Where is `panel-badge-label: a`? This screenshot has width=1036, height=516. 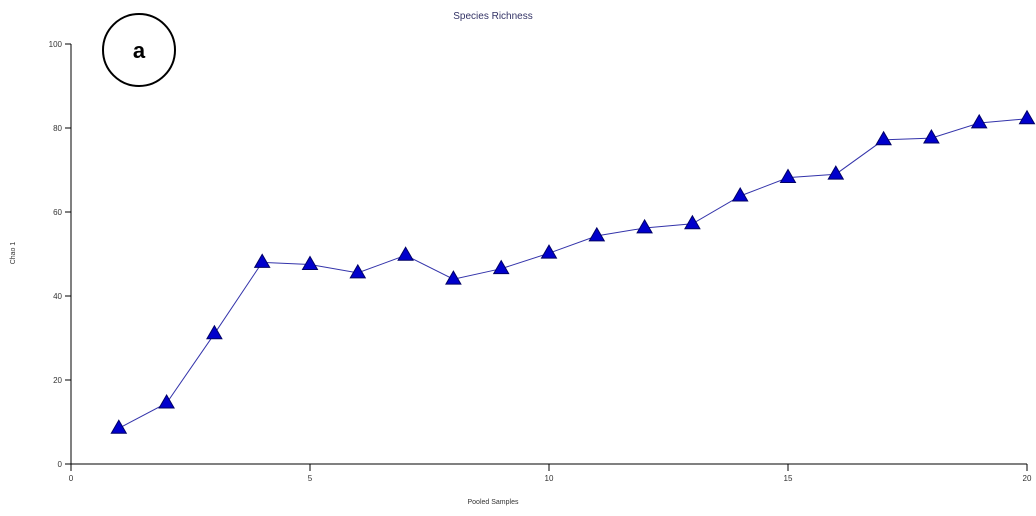 panel-badge-label: a is located at coordinates (139, 50).